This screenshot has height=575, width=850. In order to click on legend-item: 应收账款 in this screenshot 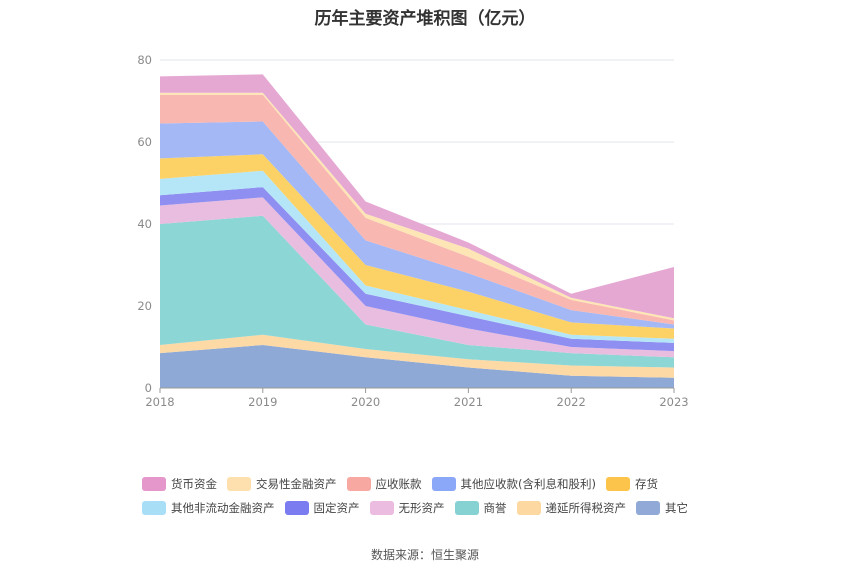, I will do `click(384, 484)`.